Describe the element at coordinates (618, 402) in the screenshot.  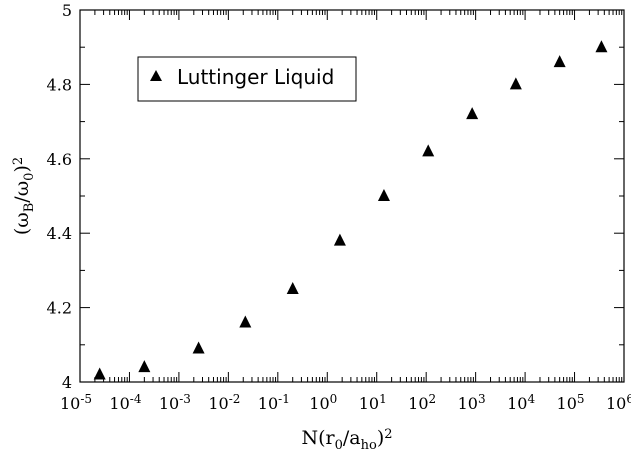
I see `x-tick-label: 10⁶` at that location.